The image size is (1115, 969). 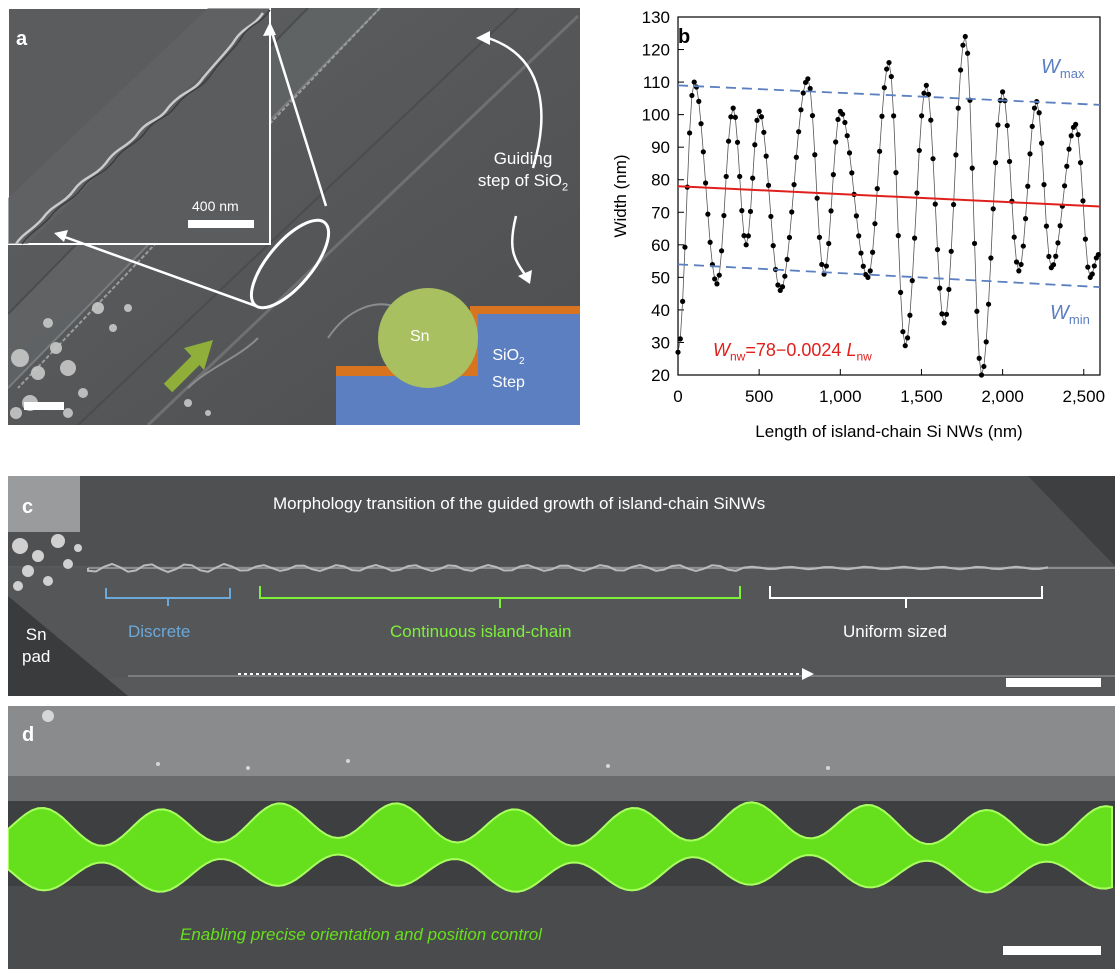 What do you see at coordinates (889, 276) in the screenshot?
I see `wmin-dashed-line` at bounding box center [889, 276].